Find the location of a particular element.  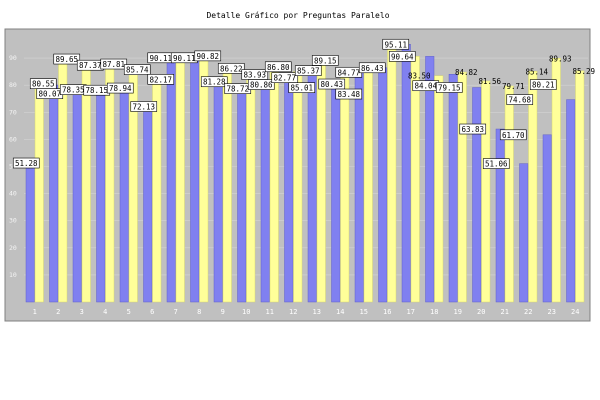

data-label: 90.82 is located at coordinates (208, 56).